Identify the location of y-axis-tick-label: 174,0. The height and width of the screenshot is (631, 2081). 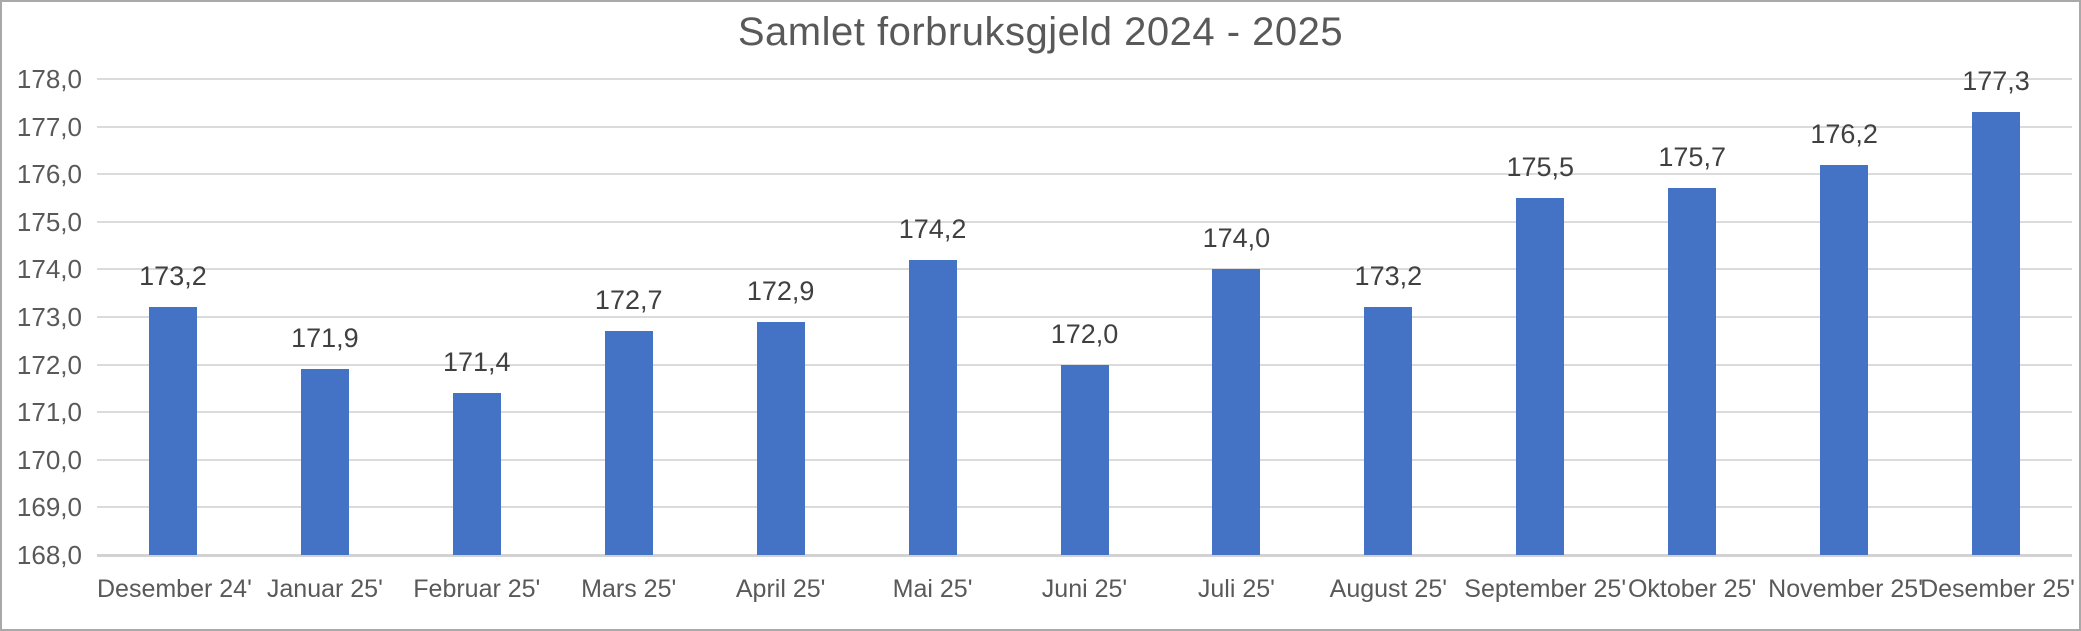
(49, 269).